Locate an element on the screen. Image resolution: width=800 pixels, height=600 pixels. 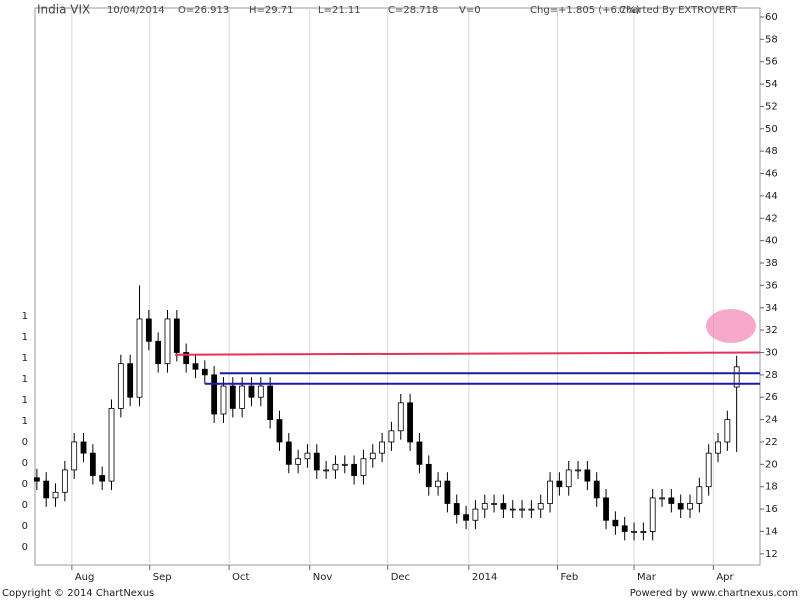
symbol: India VIX is located at coordinates (63, 10).